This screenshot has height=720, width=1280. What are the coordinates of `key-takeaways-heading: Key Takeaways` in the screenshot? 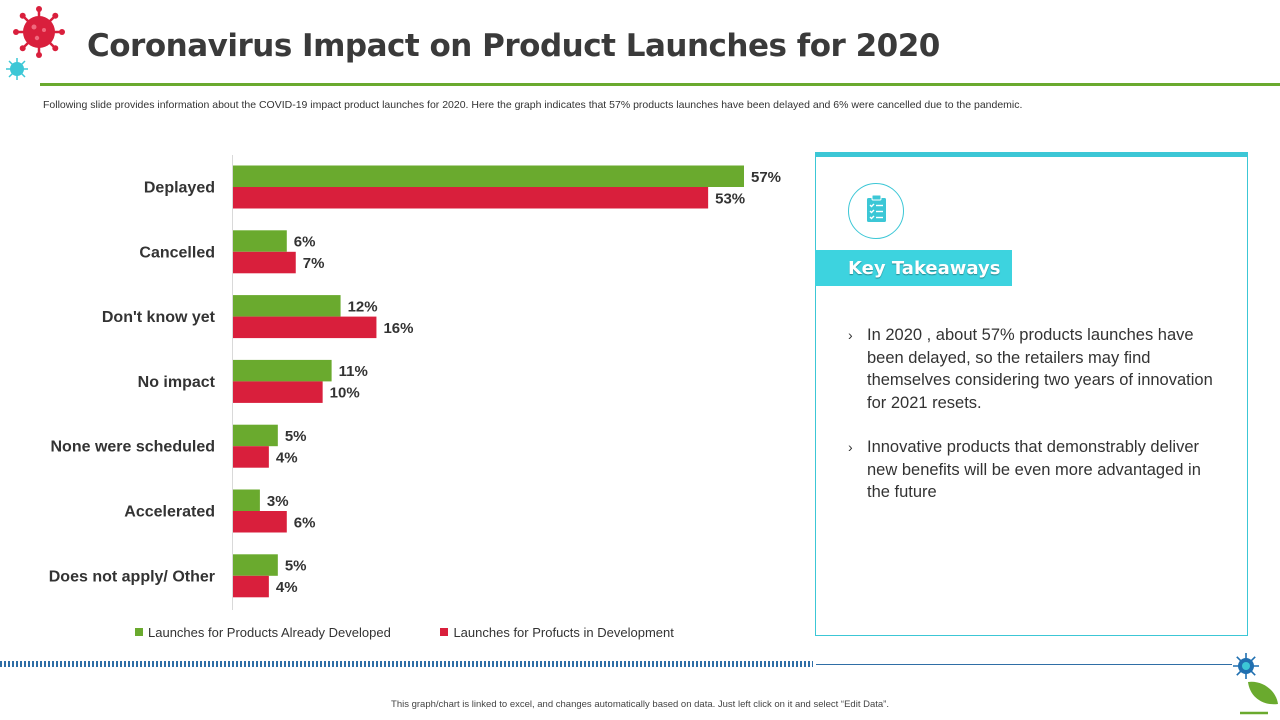 It's located at (913, 268).